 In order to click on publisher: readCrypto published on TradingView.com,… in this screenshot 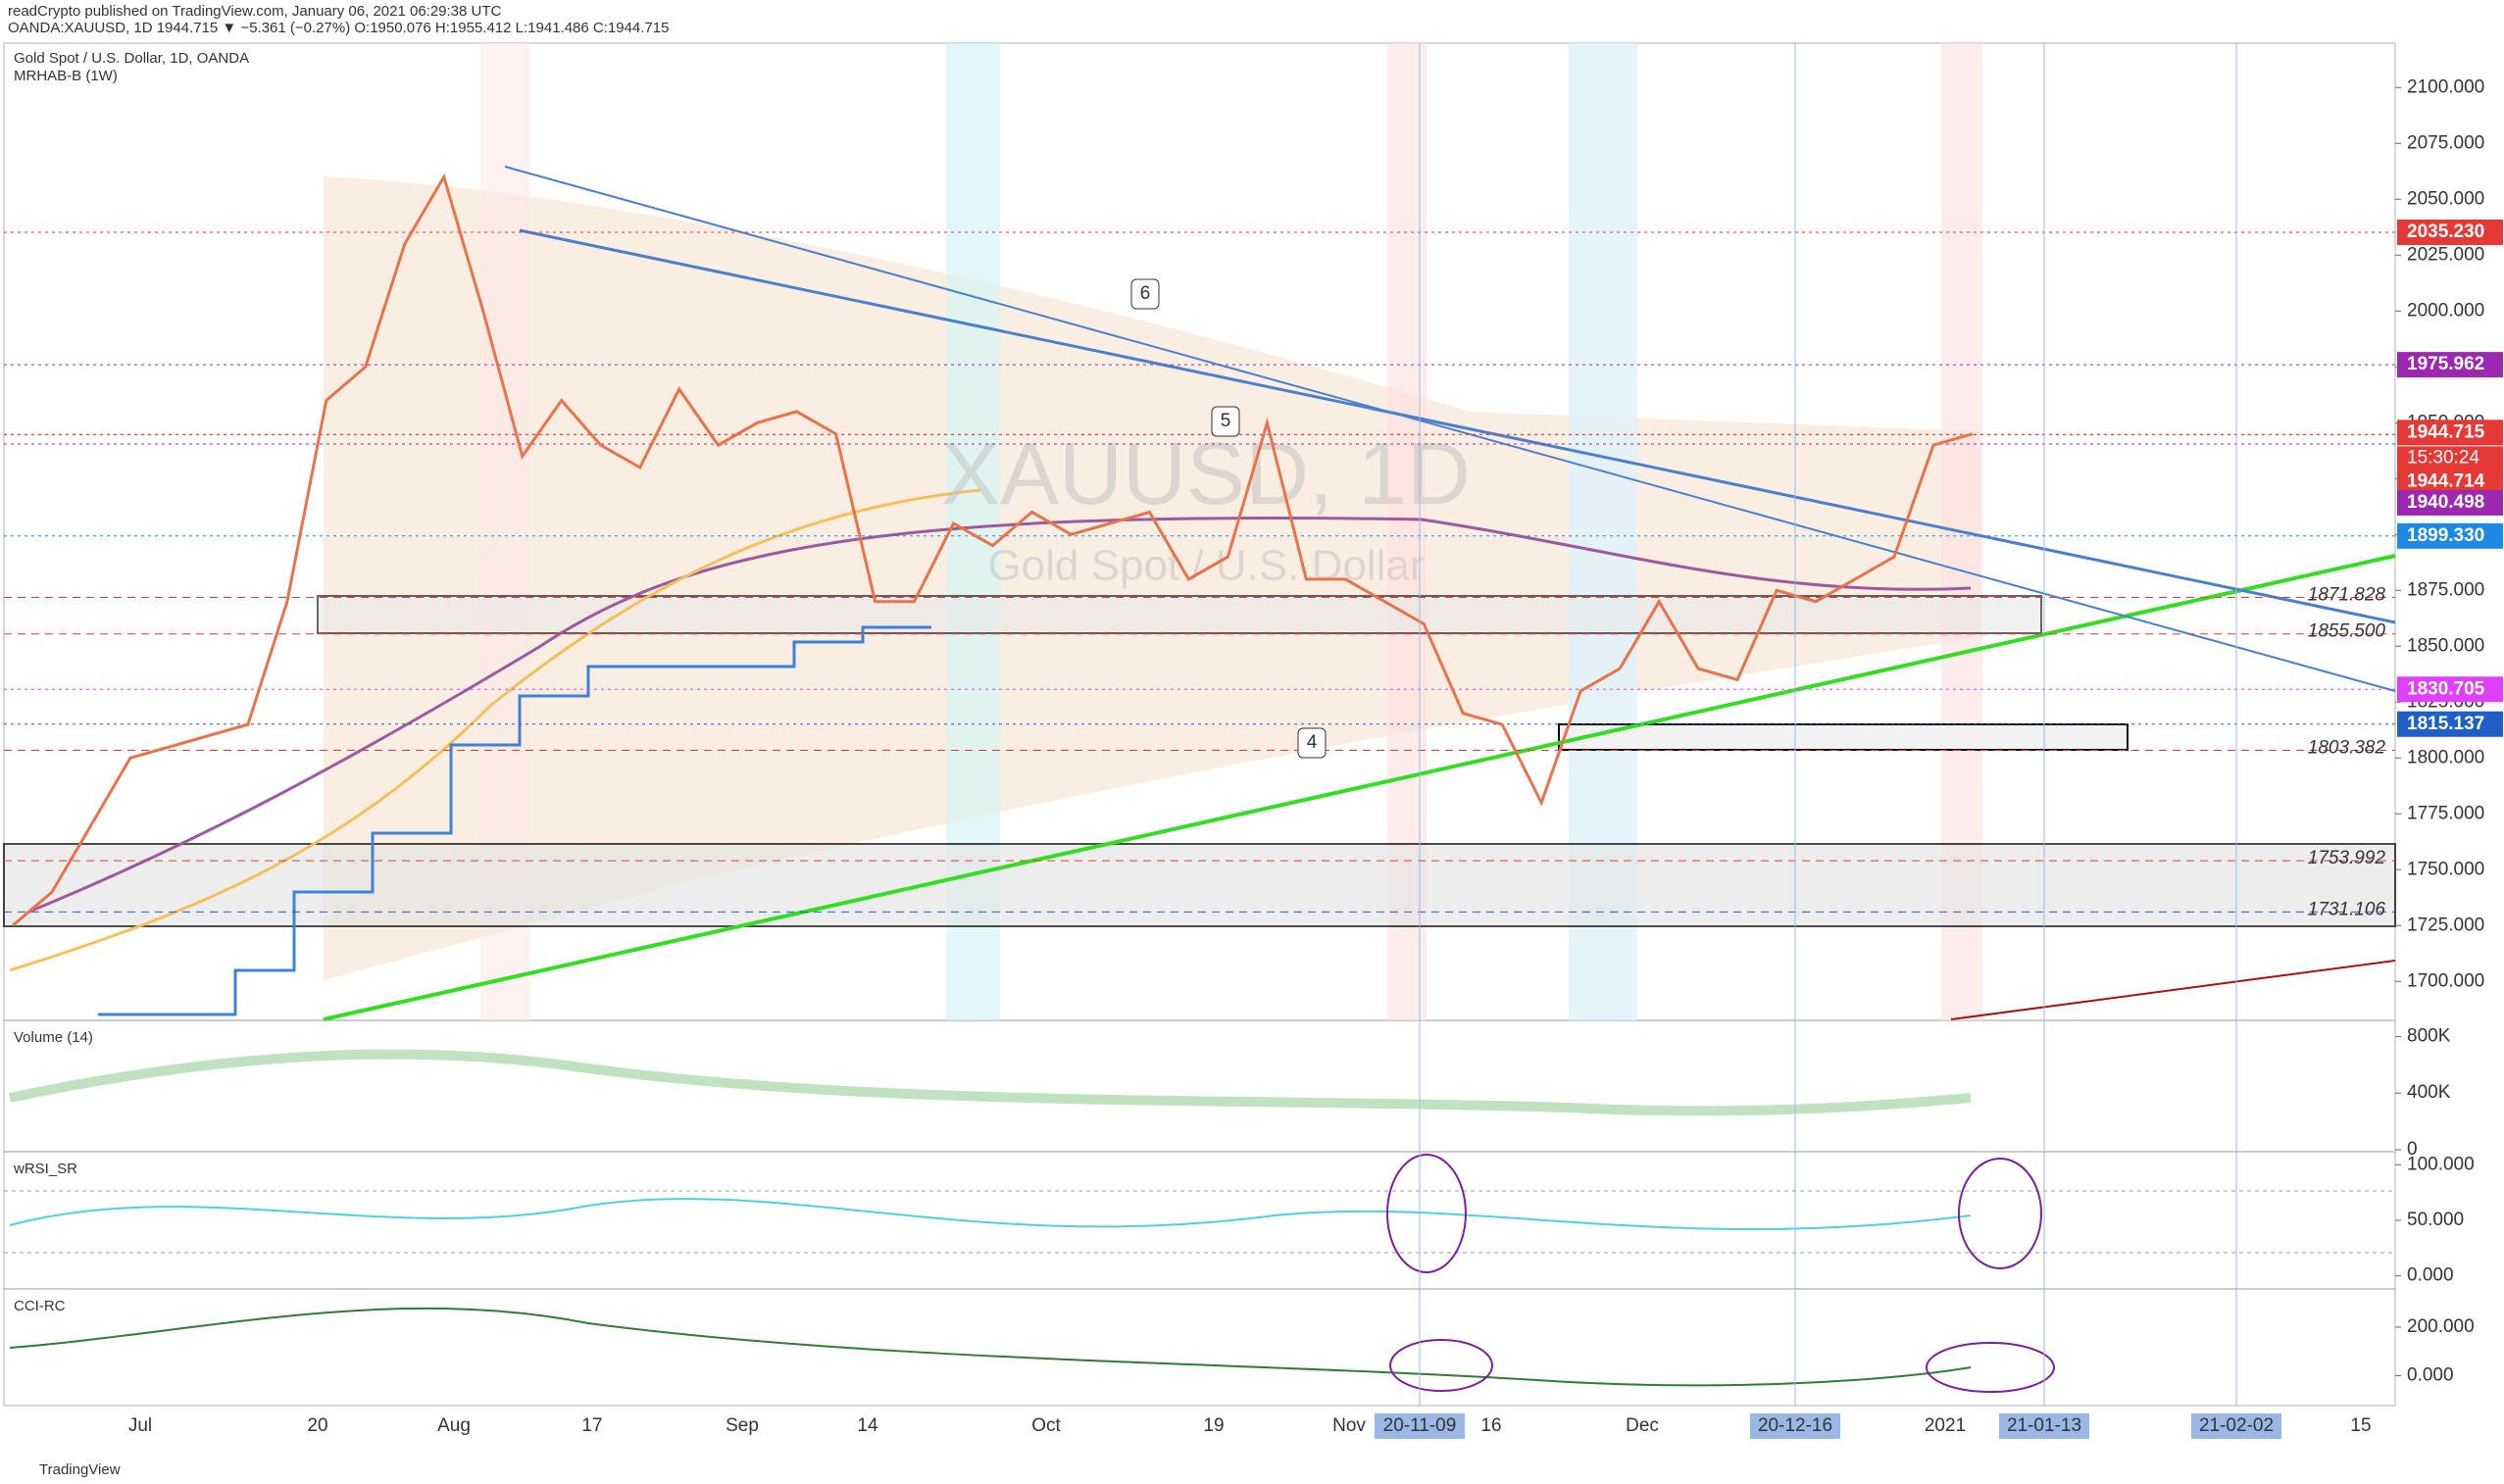, I will do `click(255, 12)`.